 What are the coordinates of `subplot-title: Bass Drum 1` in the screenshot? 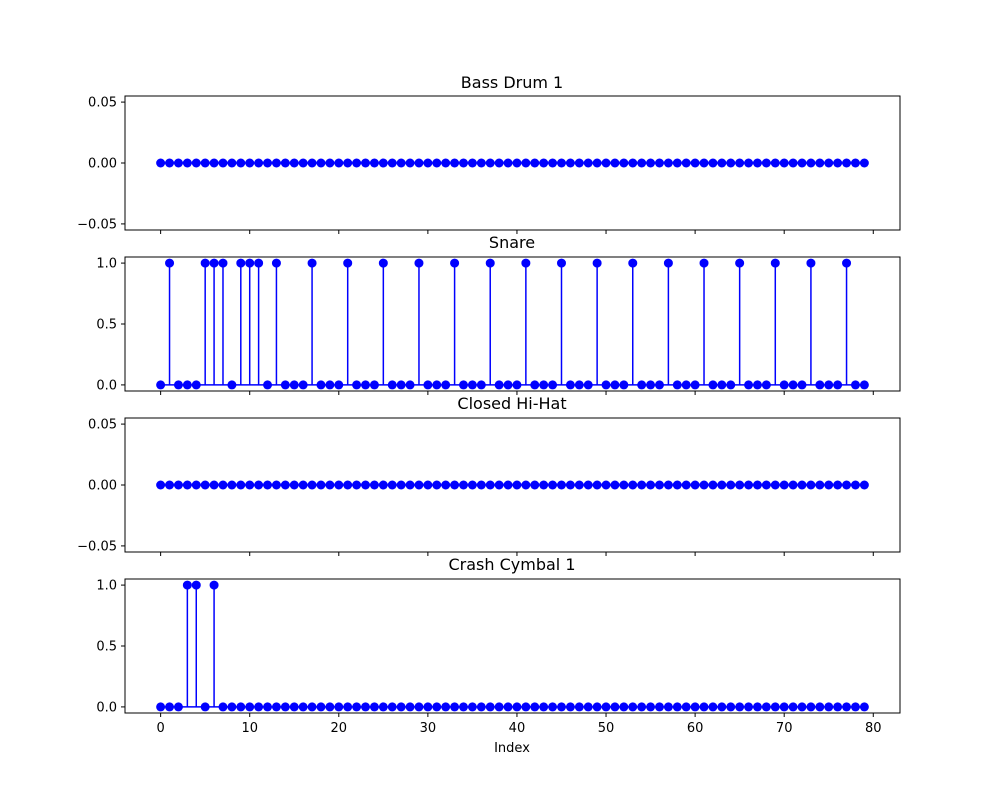 It's located at (512, 82).